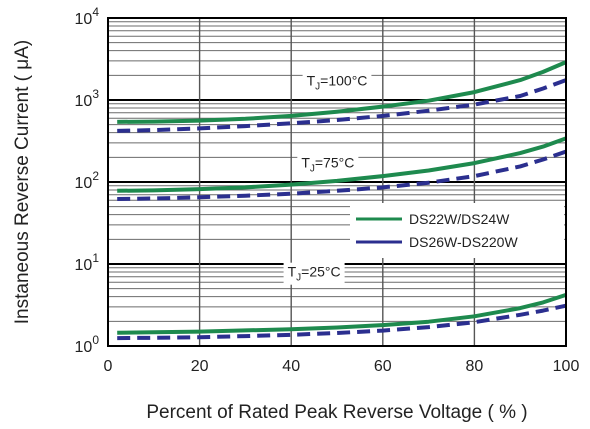 This screenshot has height=429, width=590. What do you see at coordinates (342, 366) in the screenshot?
I see `x-tick-labels: 0 20 40 60 80 100` at bounding box center [342, 366].